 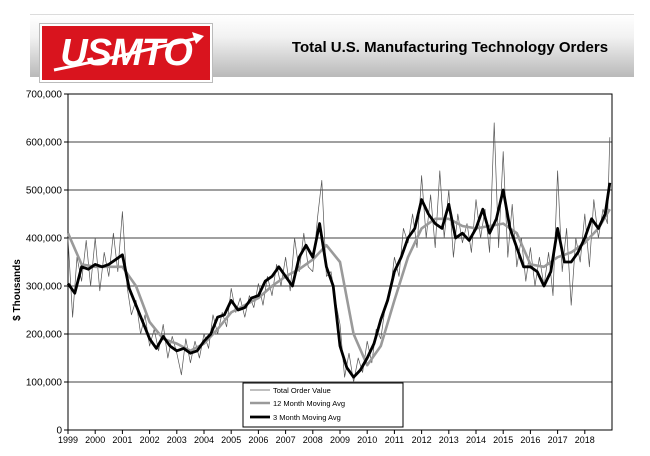 What do you see at coordinates (231, 440) in the screenshot?
I see `x-tick-label: 2005` at bounding box center [231, 440].